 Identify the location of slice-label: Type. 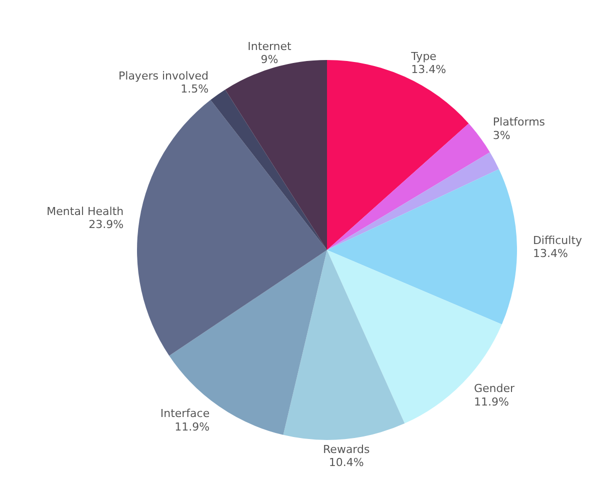
(423, 56).